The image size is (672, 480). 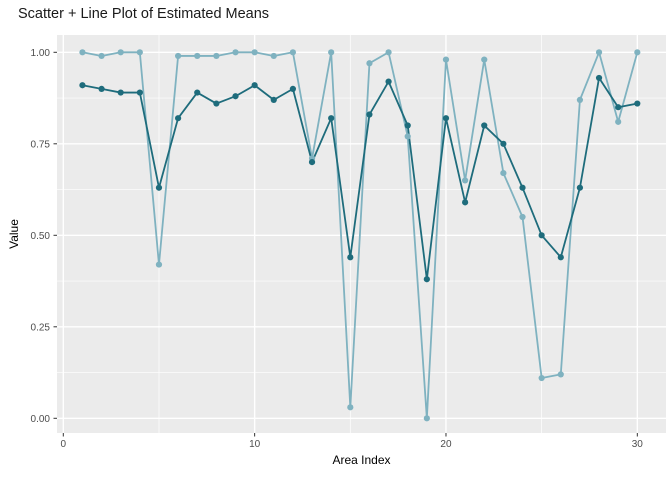 What do you see at coordinates (64, 444) in the screenshot?
I see `x-tick-label: 0` at bounding box center [64, 444].